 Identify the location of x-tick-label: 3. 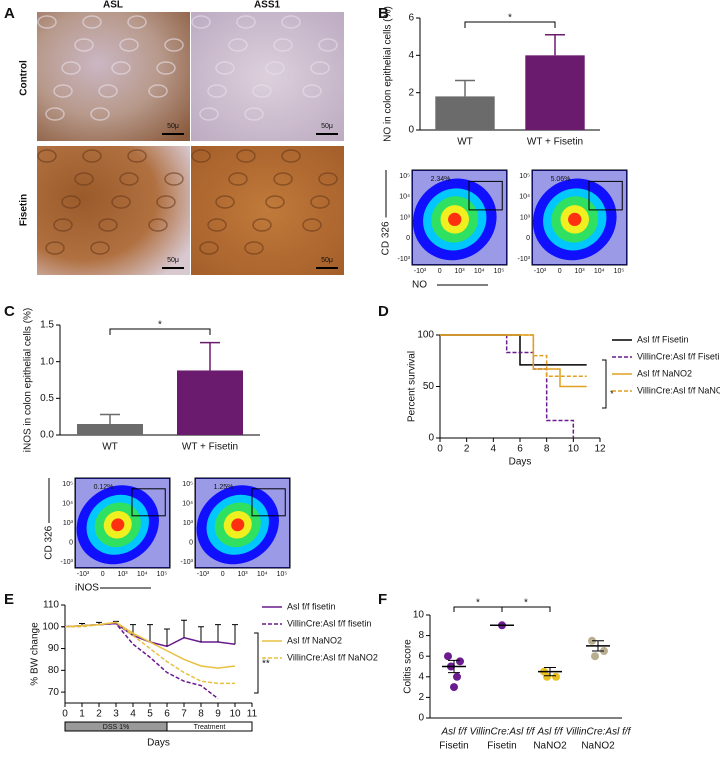
(116, 714).